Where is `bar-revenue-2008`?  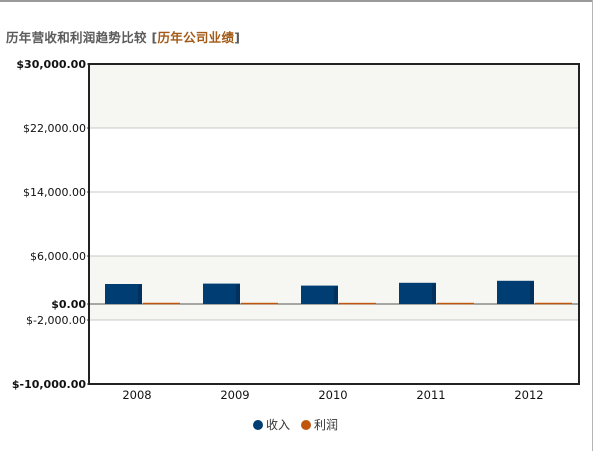
bar-revenue-2008 is located at coordinates (123, 294).